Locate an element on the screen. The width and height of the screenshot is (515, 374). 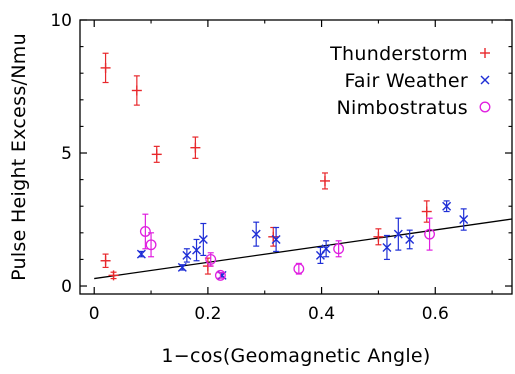
series-fair-weather is located at coordinates (302, 240).